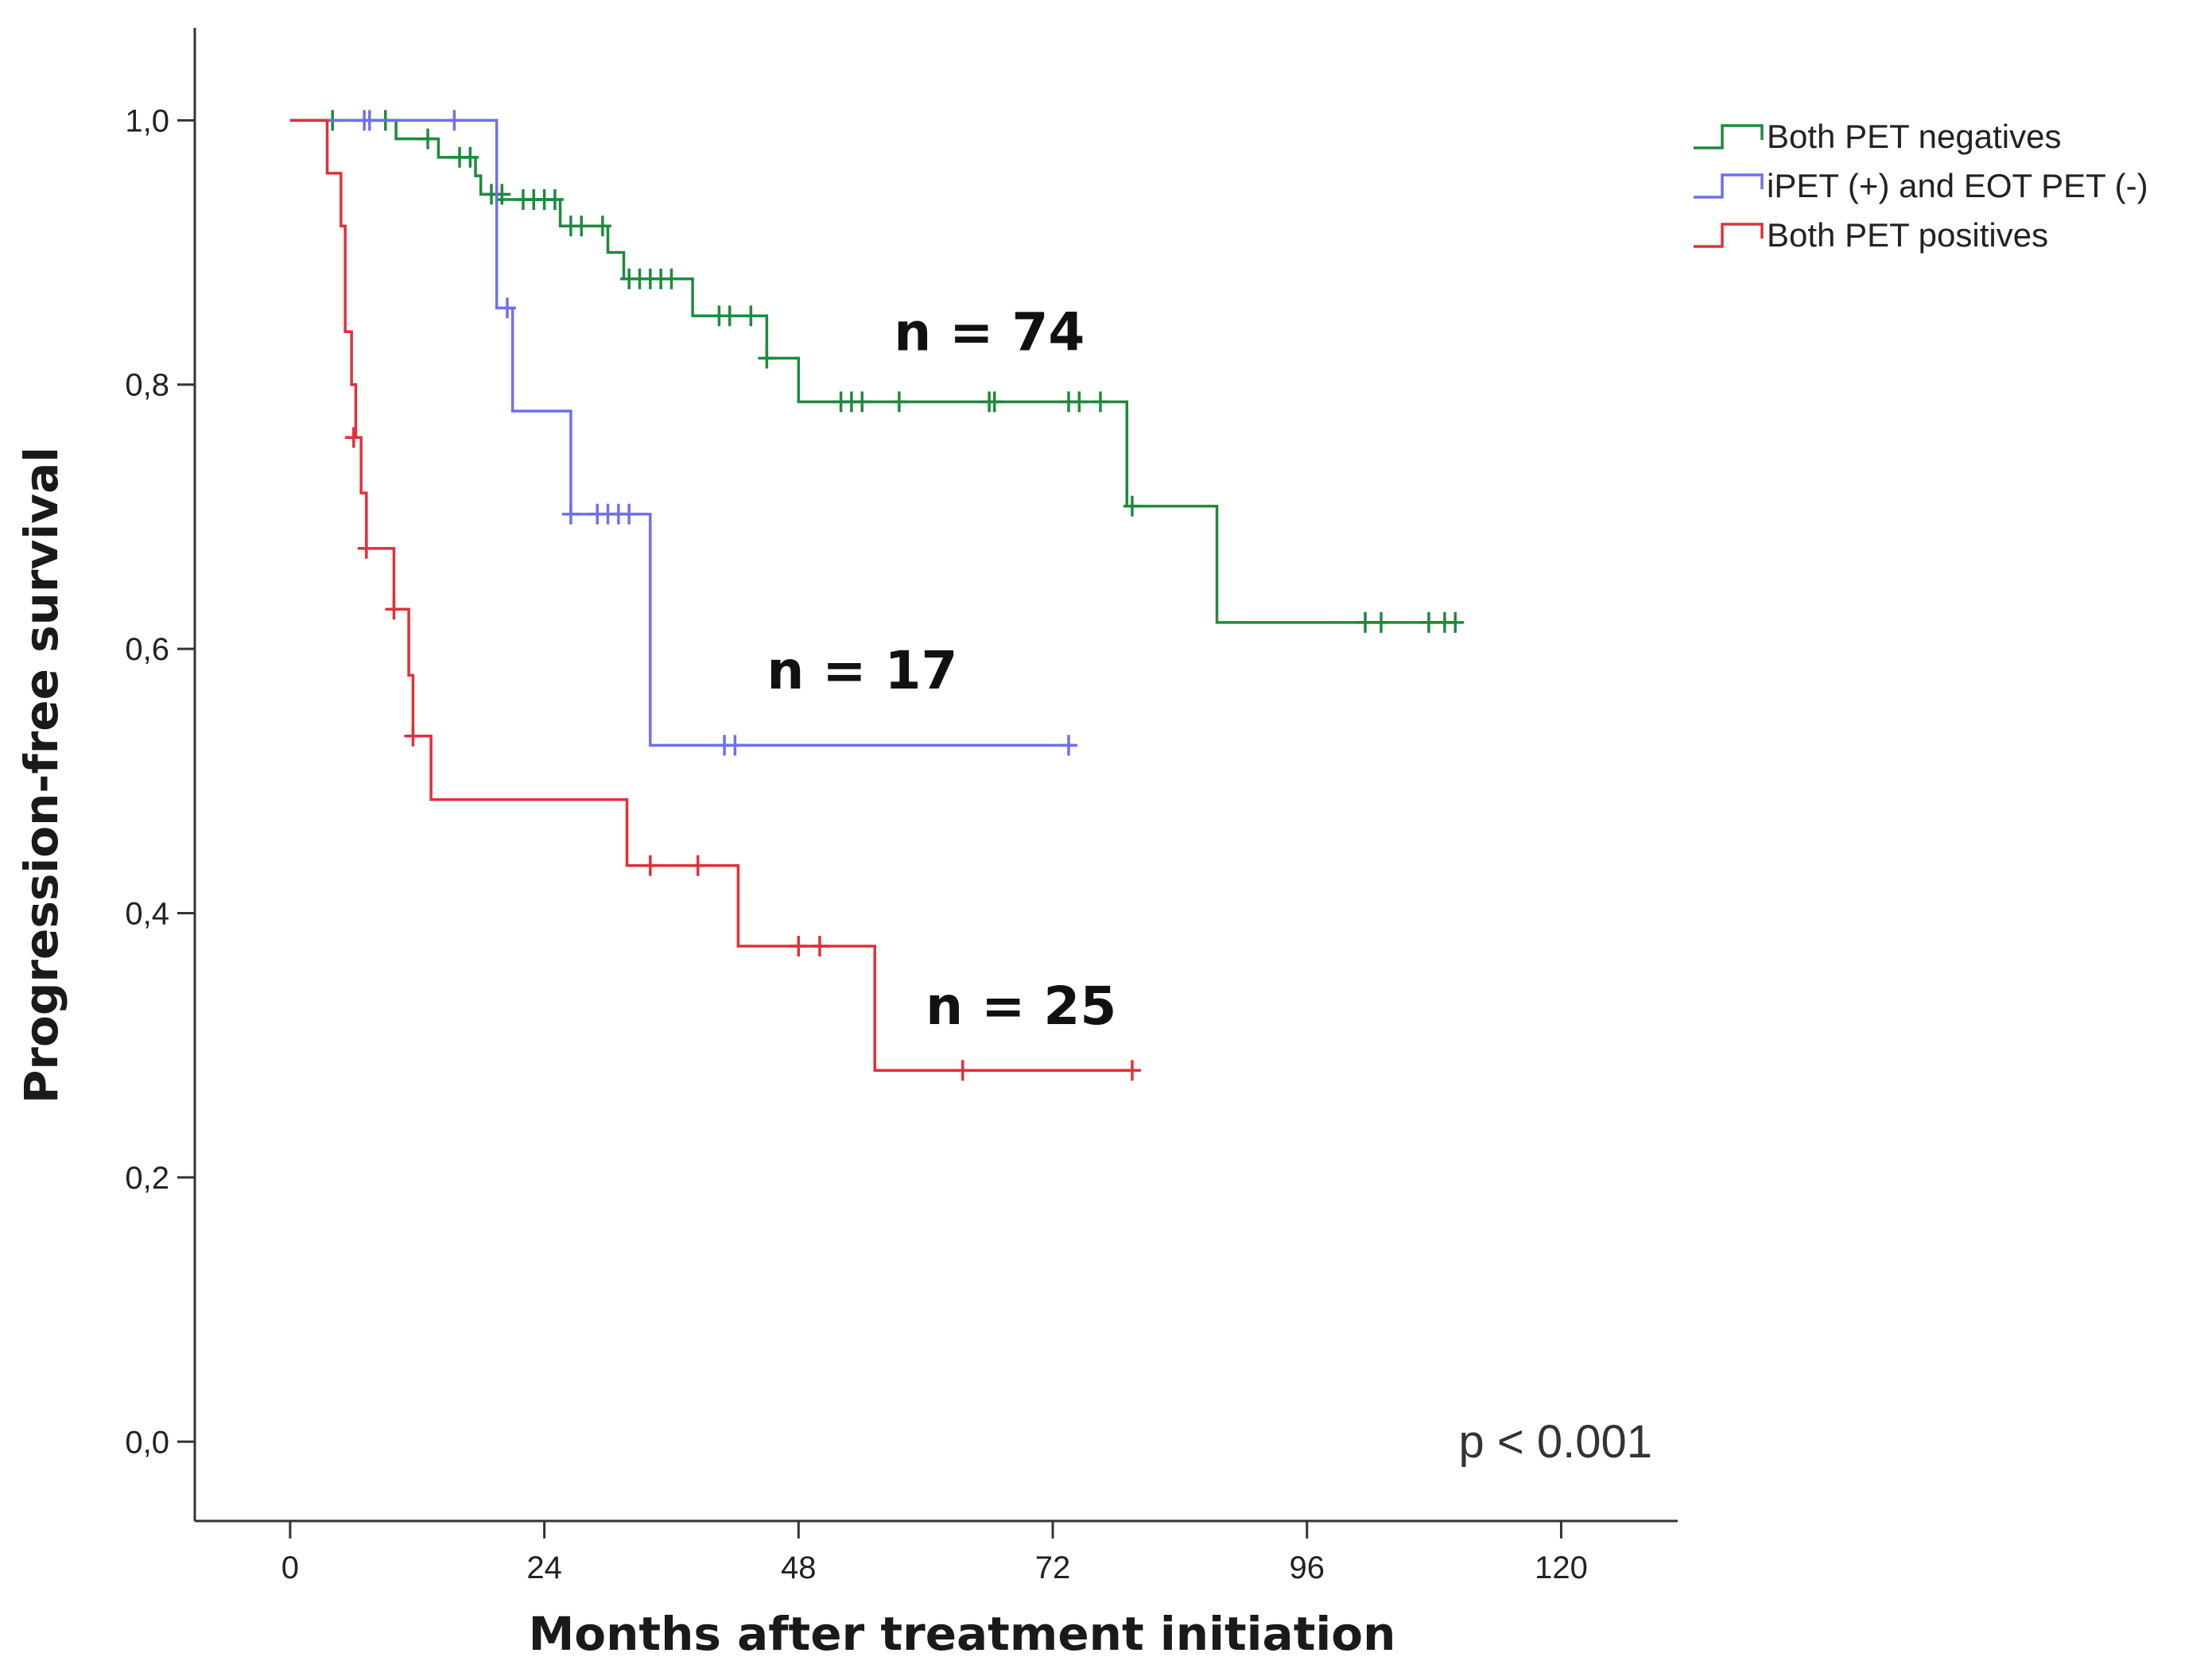 The width and height of the screenshot is (2212, 1680). I want to click on x-tick-label: 0, so click(290, 1567).